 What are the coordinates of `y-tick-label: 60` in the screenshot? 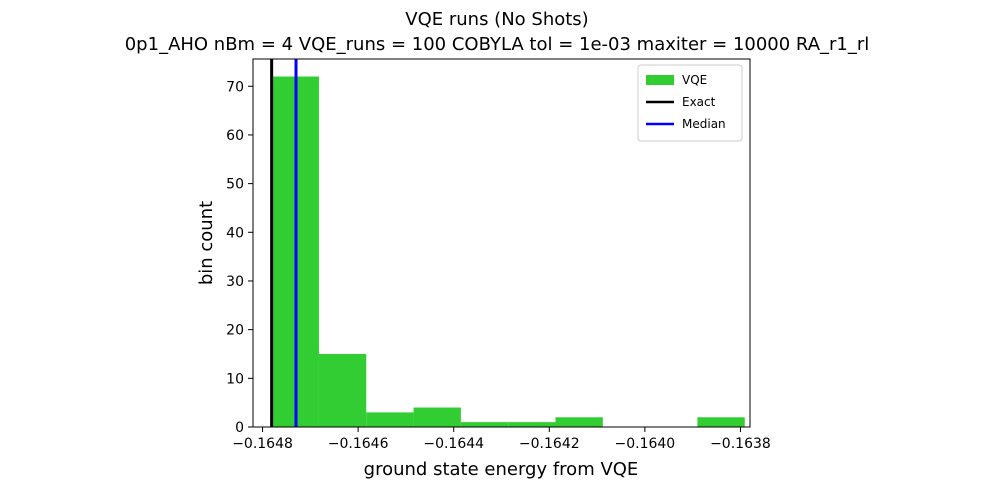 It's located at (235, 136).